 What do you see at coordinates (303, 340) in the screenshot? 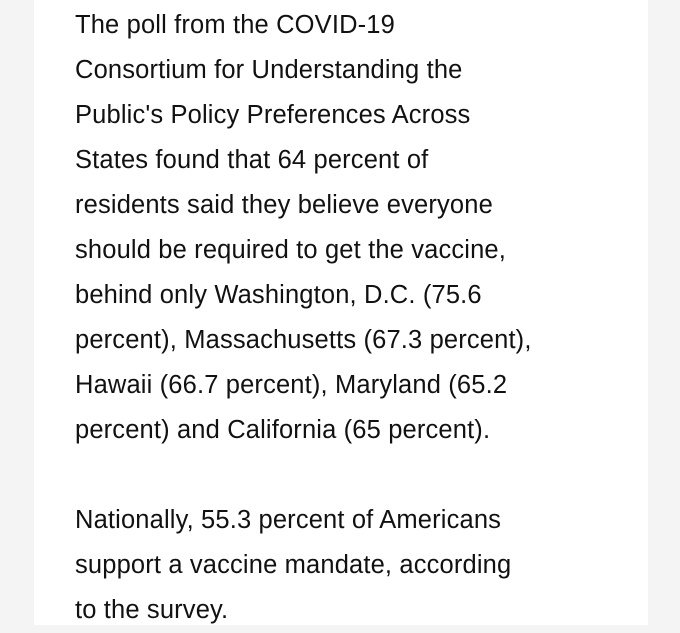
I see `text-line: percent), Massachusetts (67.3 percent),` at bounding box center [303, 340].